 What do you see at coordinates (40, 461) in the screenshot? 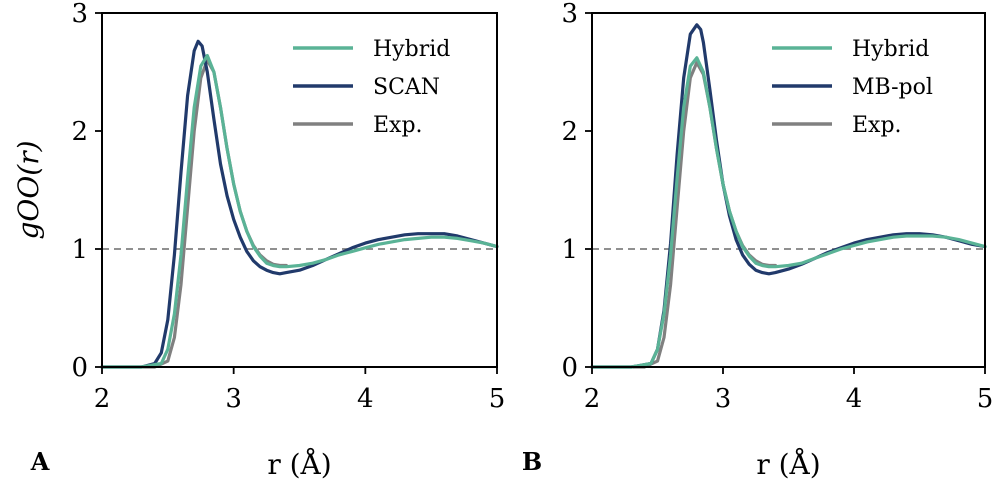
I see `panel-label: A` at bounding box center [40, 461].